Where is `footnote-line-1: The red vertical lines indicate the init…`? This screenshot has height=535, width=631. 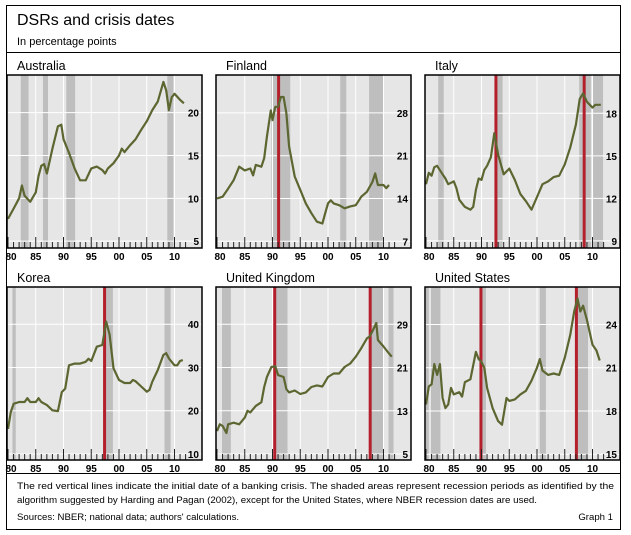
footnote-line-1: The red vertical lines indicate the init… is located at coordinates (315, 486).